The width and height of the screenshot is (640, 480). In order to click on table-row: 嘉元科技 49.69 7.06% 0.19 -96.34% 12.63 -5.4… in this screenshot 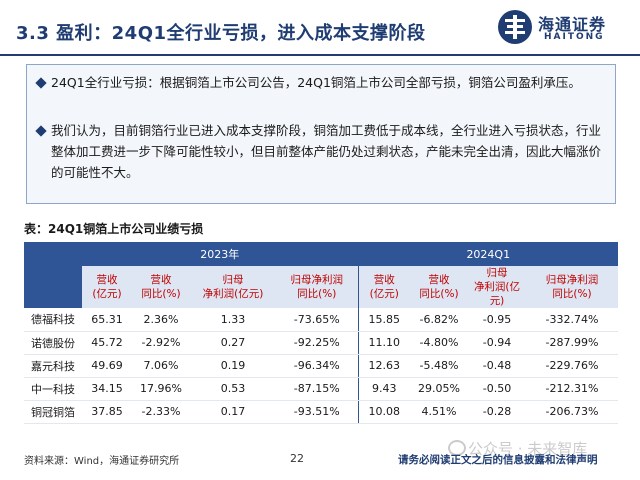, I will do `click(321, 366)`.